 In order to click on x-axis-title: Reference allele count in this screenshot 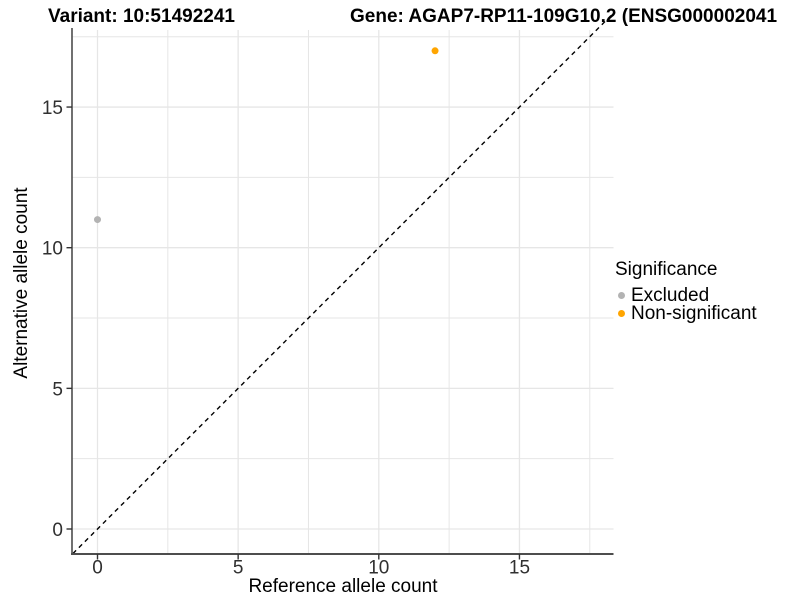, I will do `click(343, 586)`.